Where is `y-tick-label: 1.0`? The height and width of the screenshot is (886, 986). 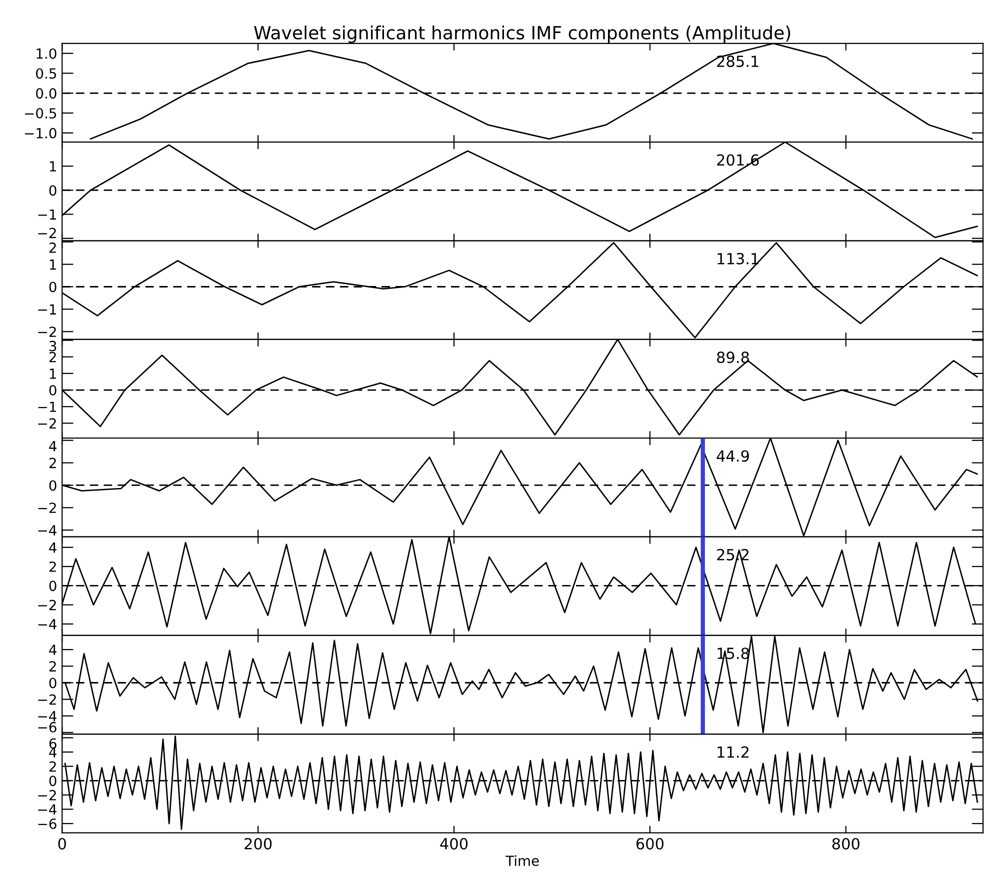
y-tick-label: 1.0 is located at coordinates (46, 53).